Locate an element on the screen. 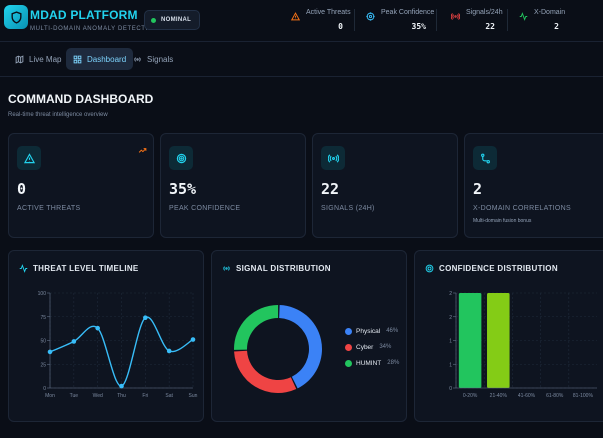  panel-title: CONFIDENCE DISTRIBUTION is located at coordinates (491, 268).